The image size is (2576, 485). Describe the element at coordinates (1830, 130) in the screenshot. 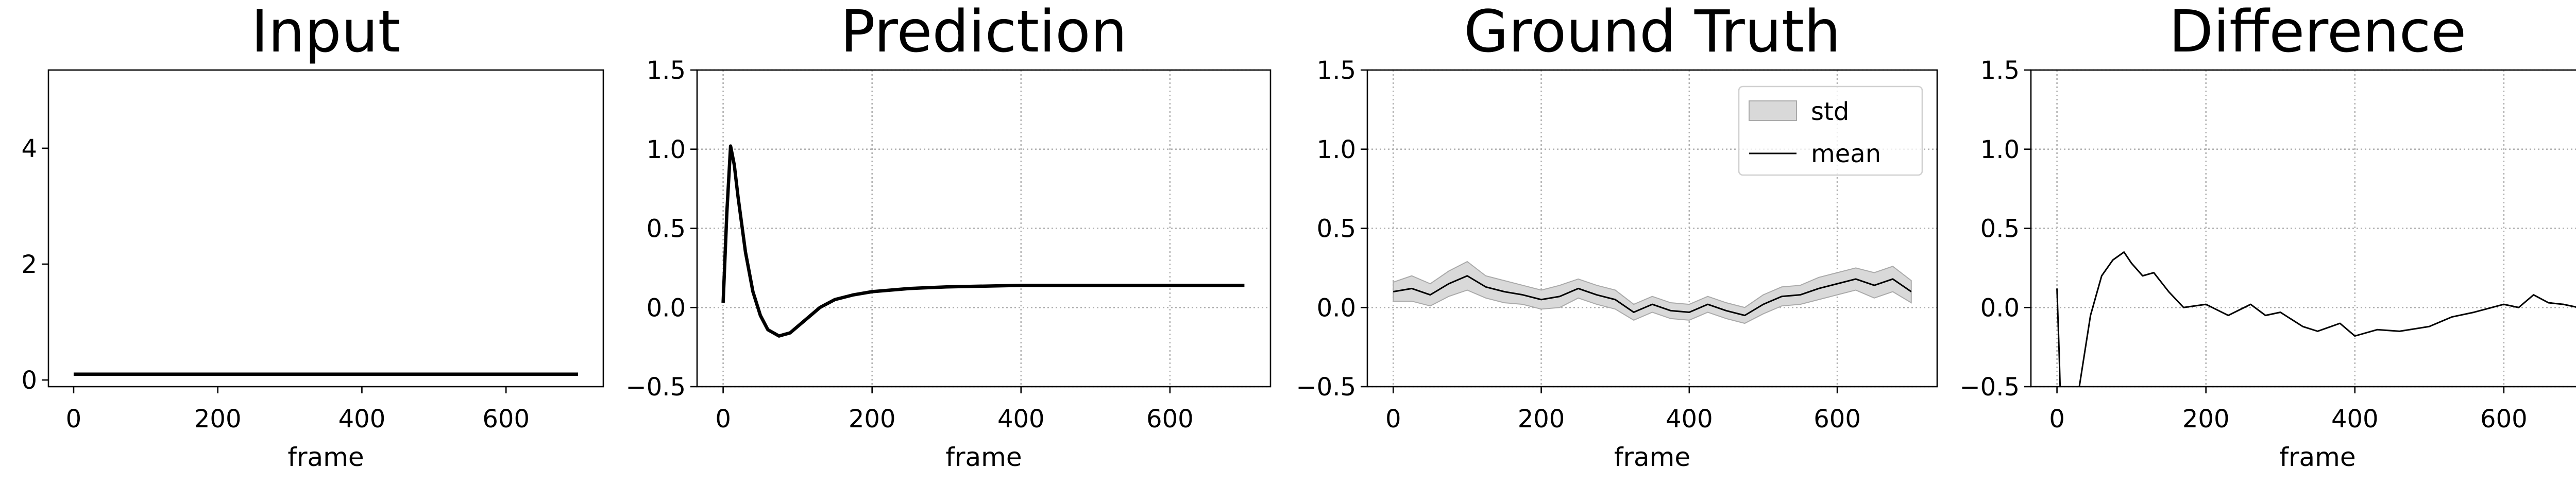

I see `legend: std mean` at that location.